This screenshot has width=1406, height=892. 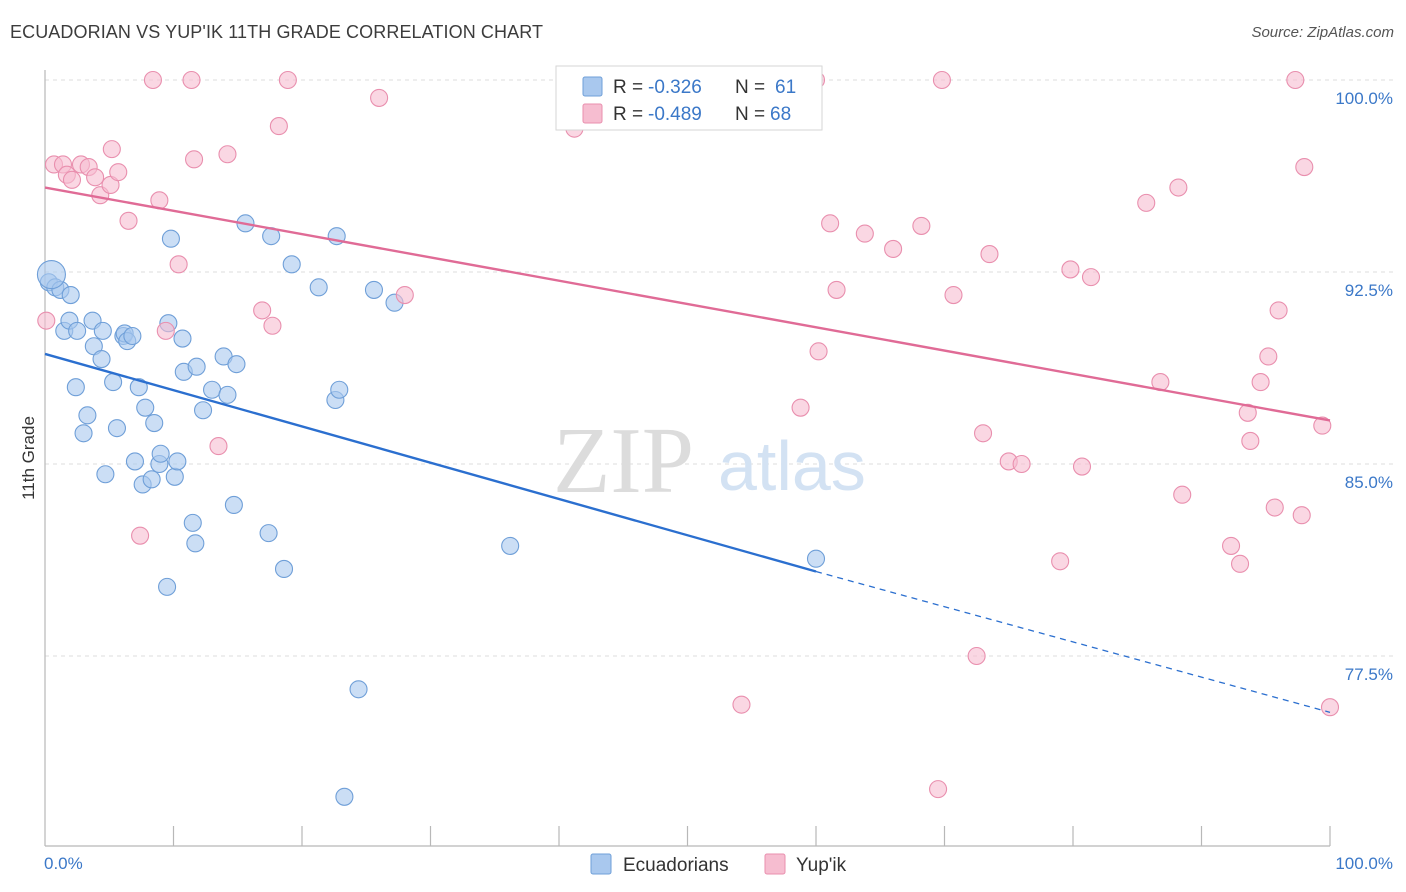 I want to click on stats-n-label-ecuadorians: N =, so click(x=750, y=87).